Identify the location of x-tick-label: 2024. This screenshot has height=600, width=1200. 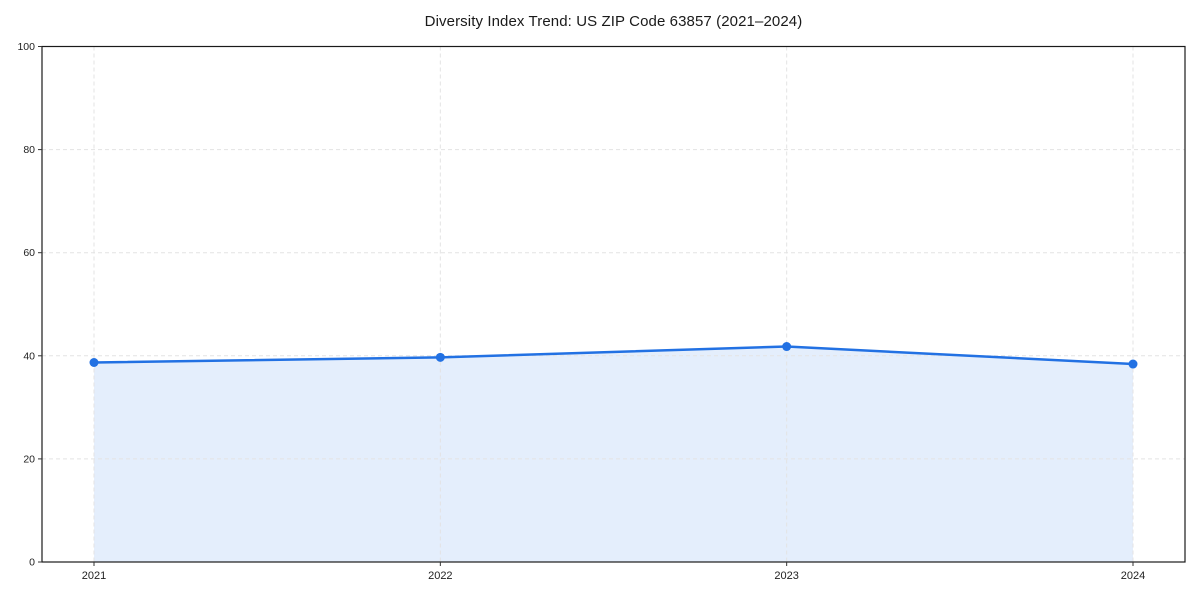
(1133, 576).